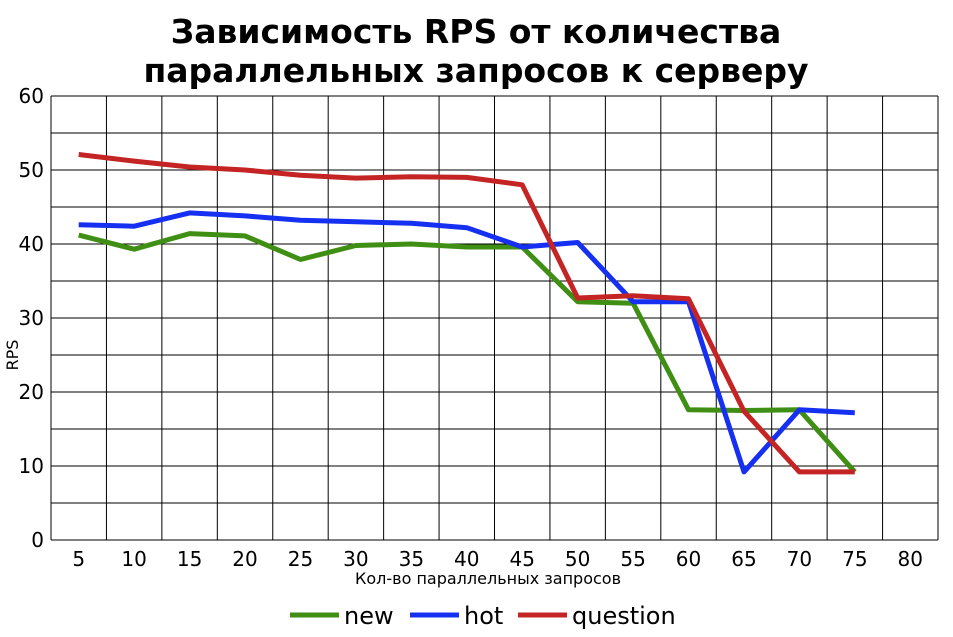 The height and width of the screenshot is (637, 953). I want to click on x-tick-label: 50, so click(577, 559).